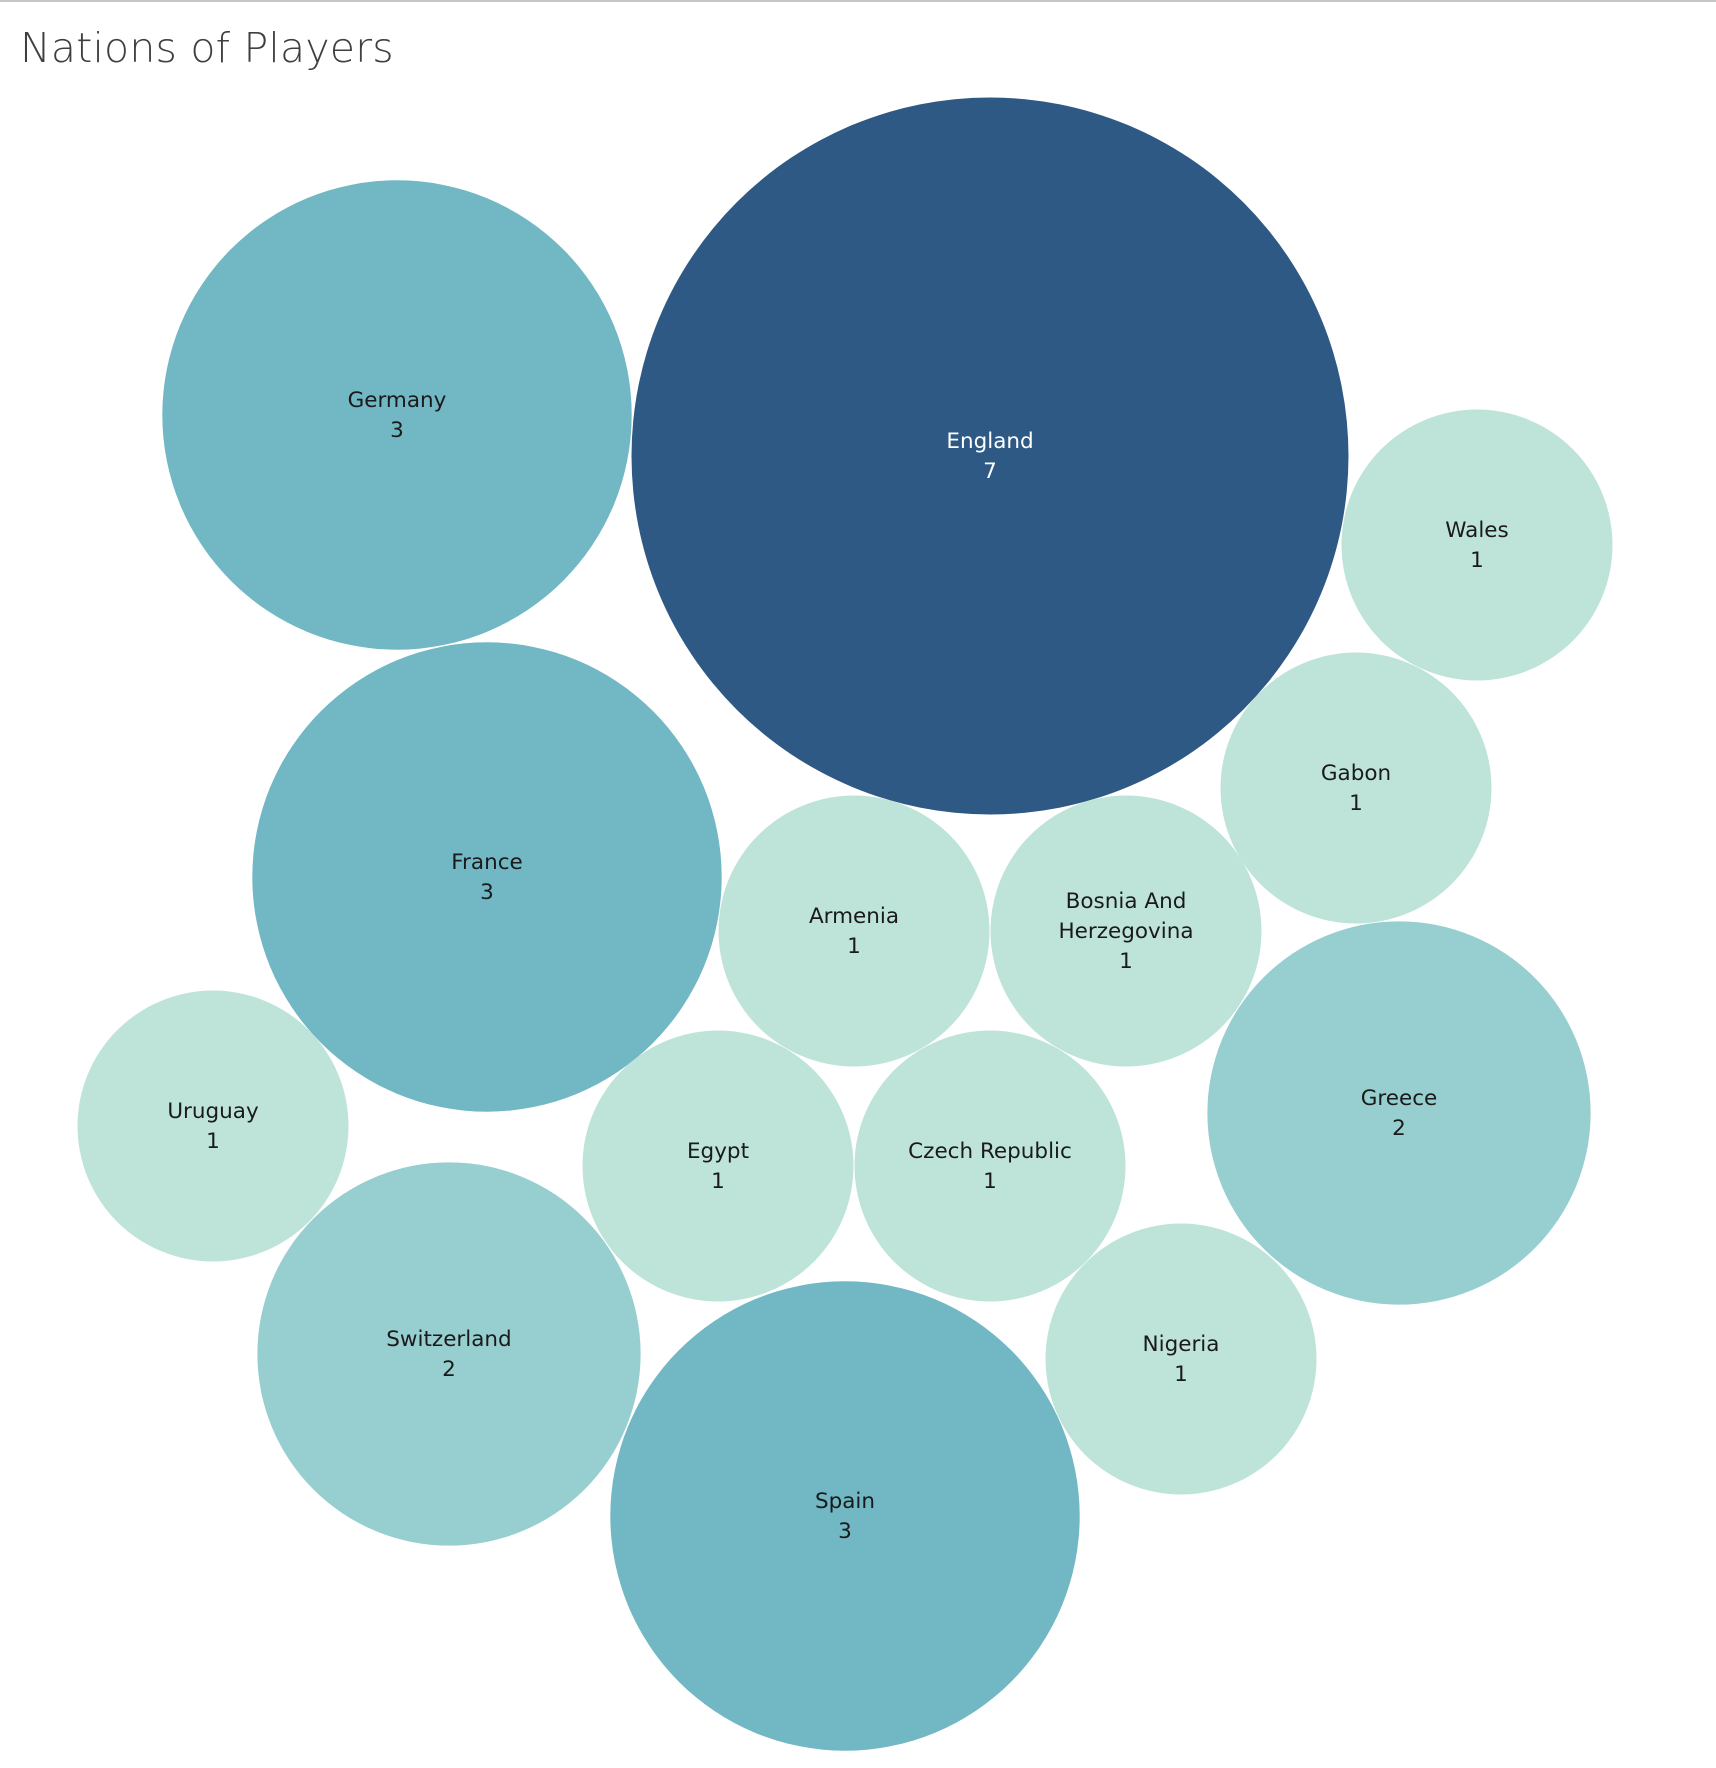 This screenshot has width=1716, height=1768. I want to click on bubble-name-label: Wales, so click(1476, 530).